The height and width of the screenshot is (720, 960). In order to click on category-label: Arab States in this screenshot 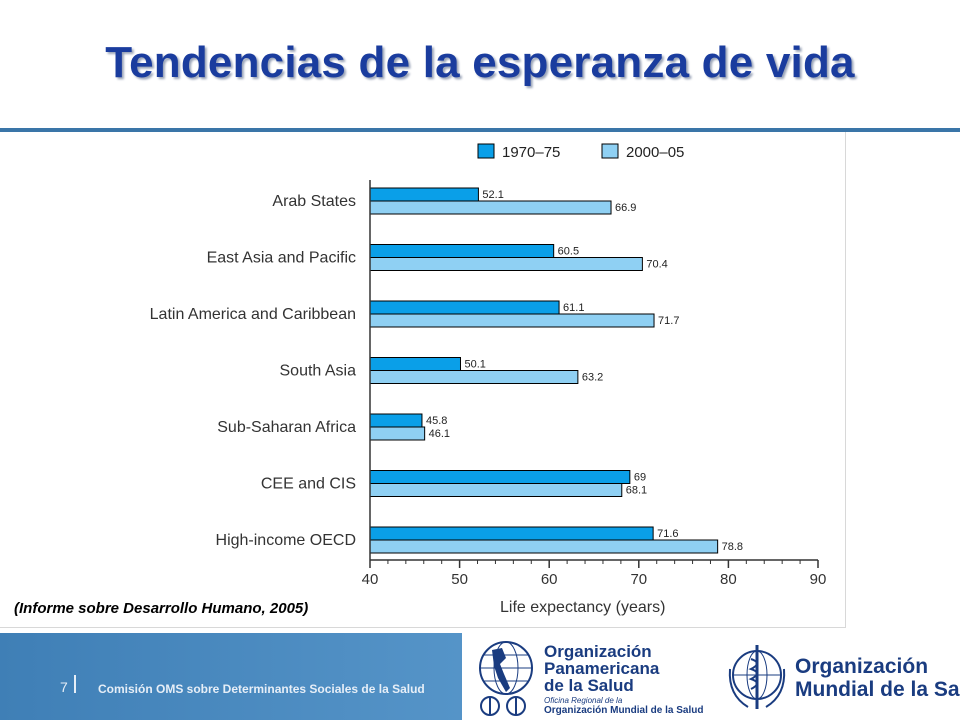, I will do `click(314, 201)`.